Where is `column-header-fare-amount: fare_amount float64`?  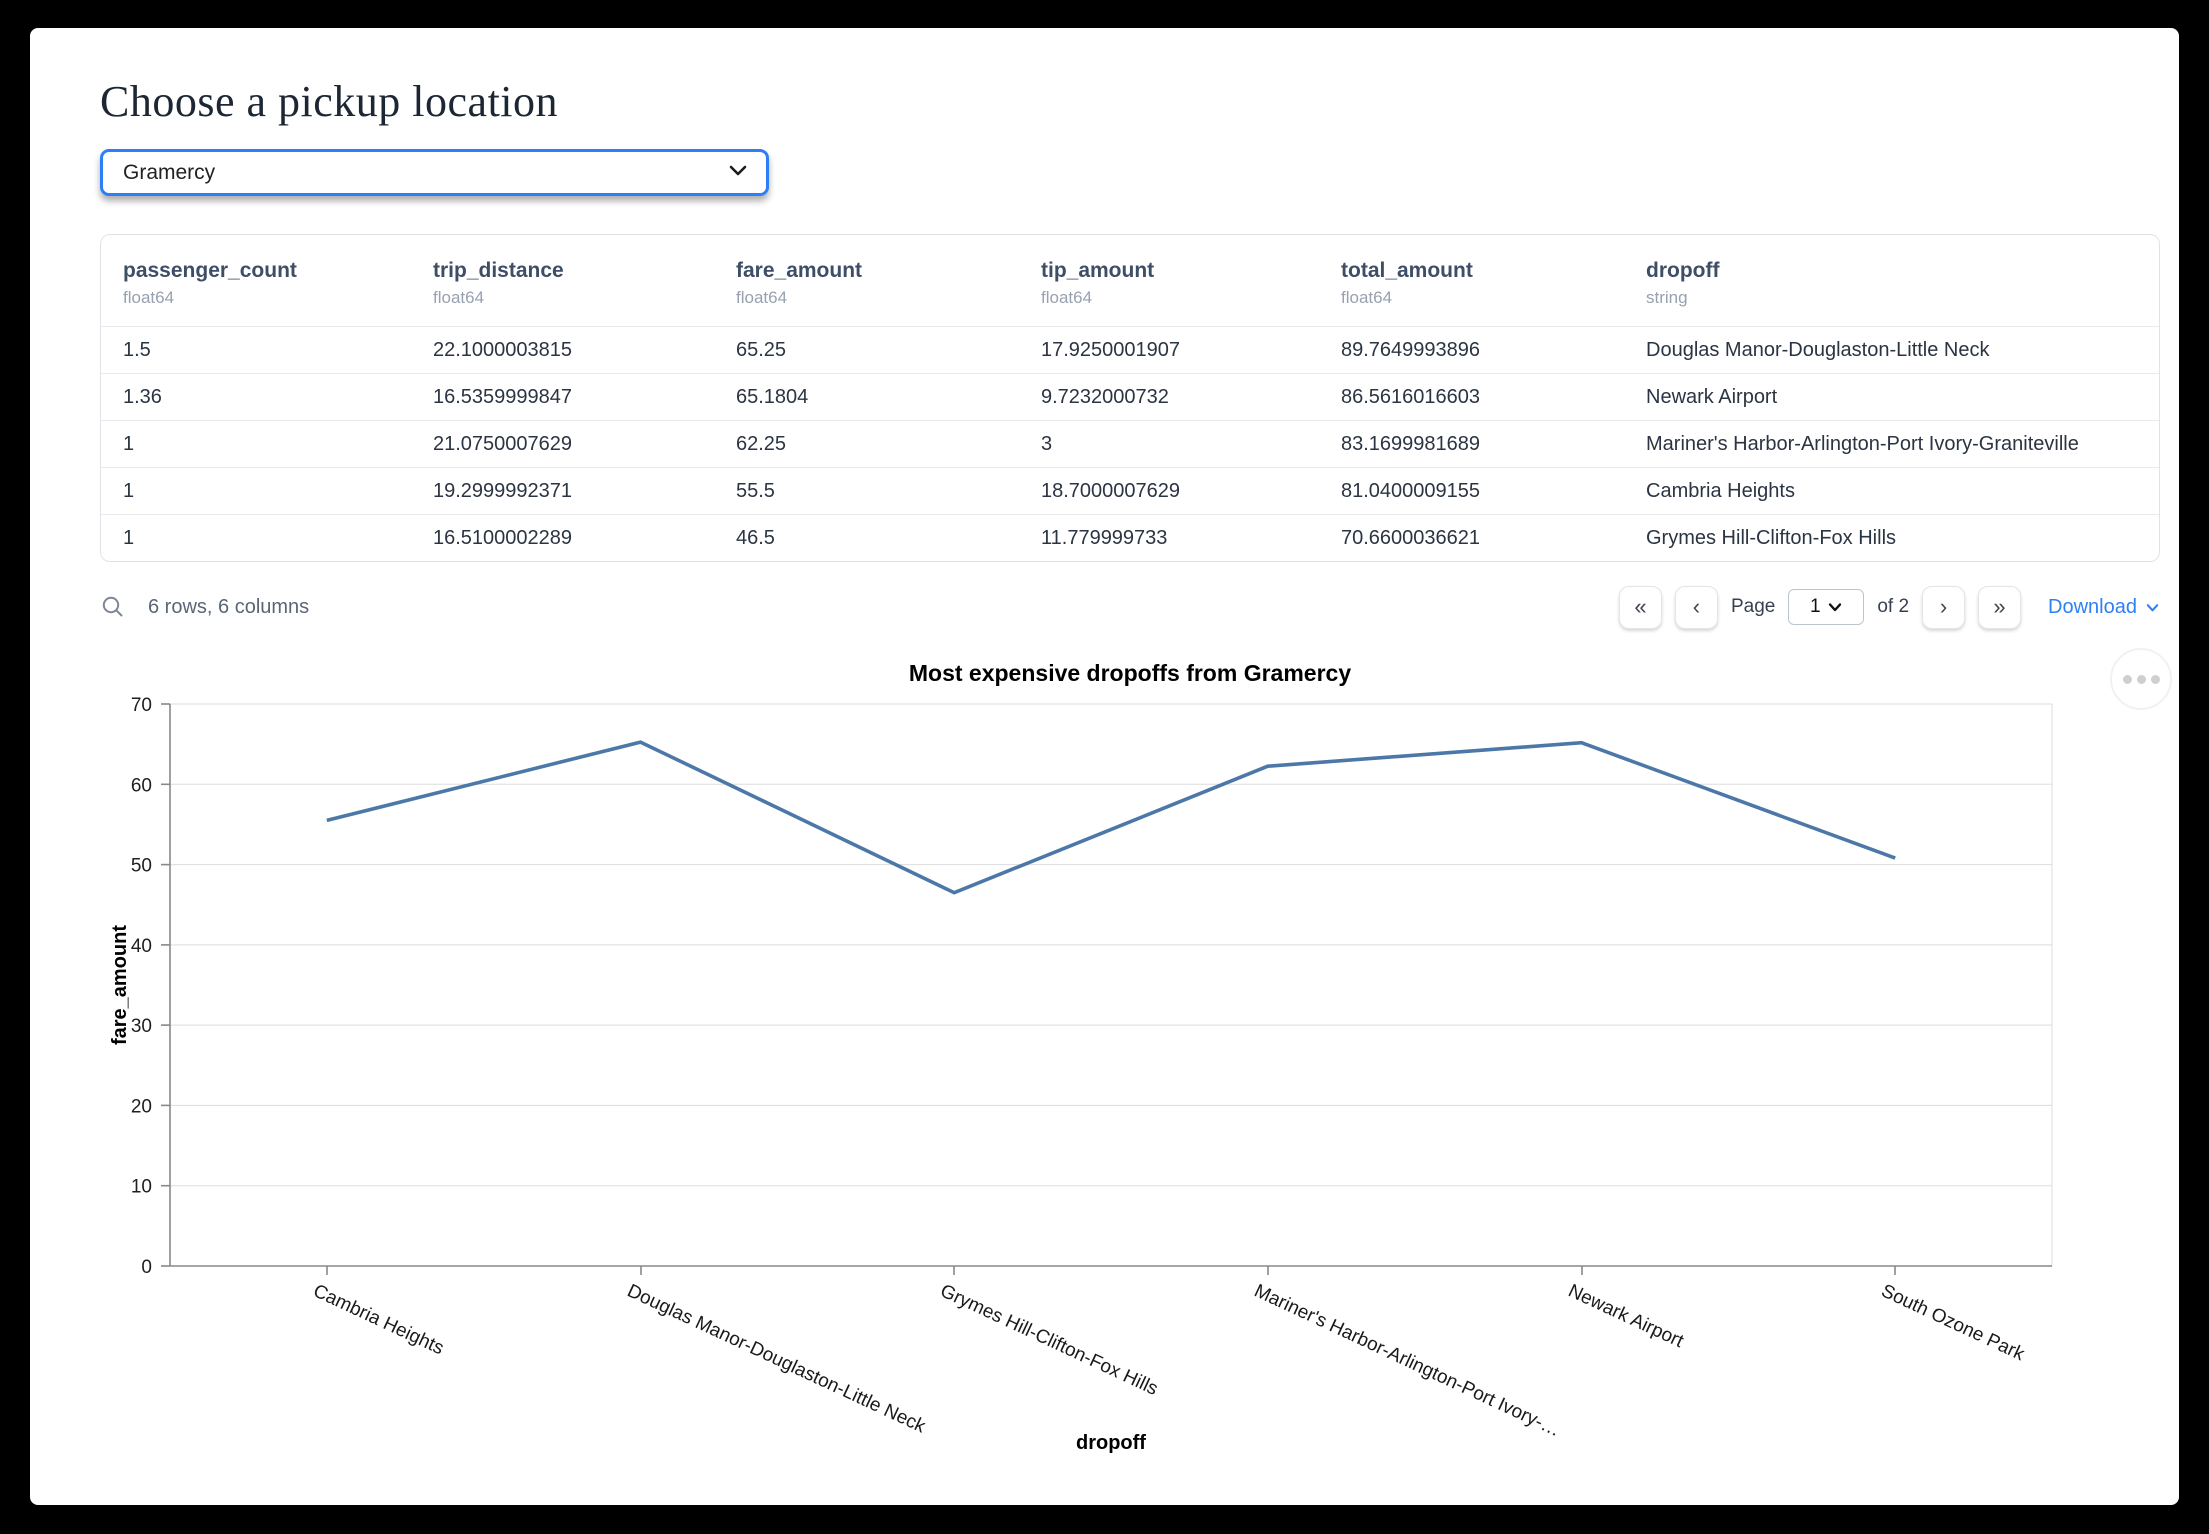
column-header-fare-amount: fare_amount float64 is located at coordinates (799, 283).